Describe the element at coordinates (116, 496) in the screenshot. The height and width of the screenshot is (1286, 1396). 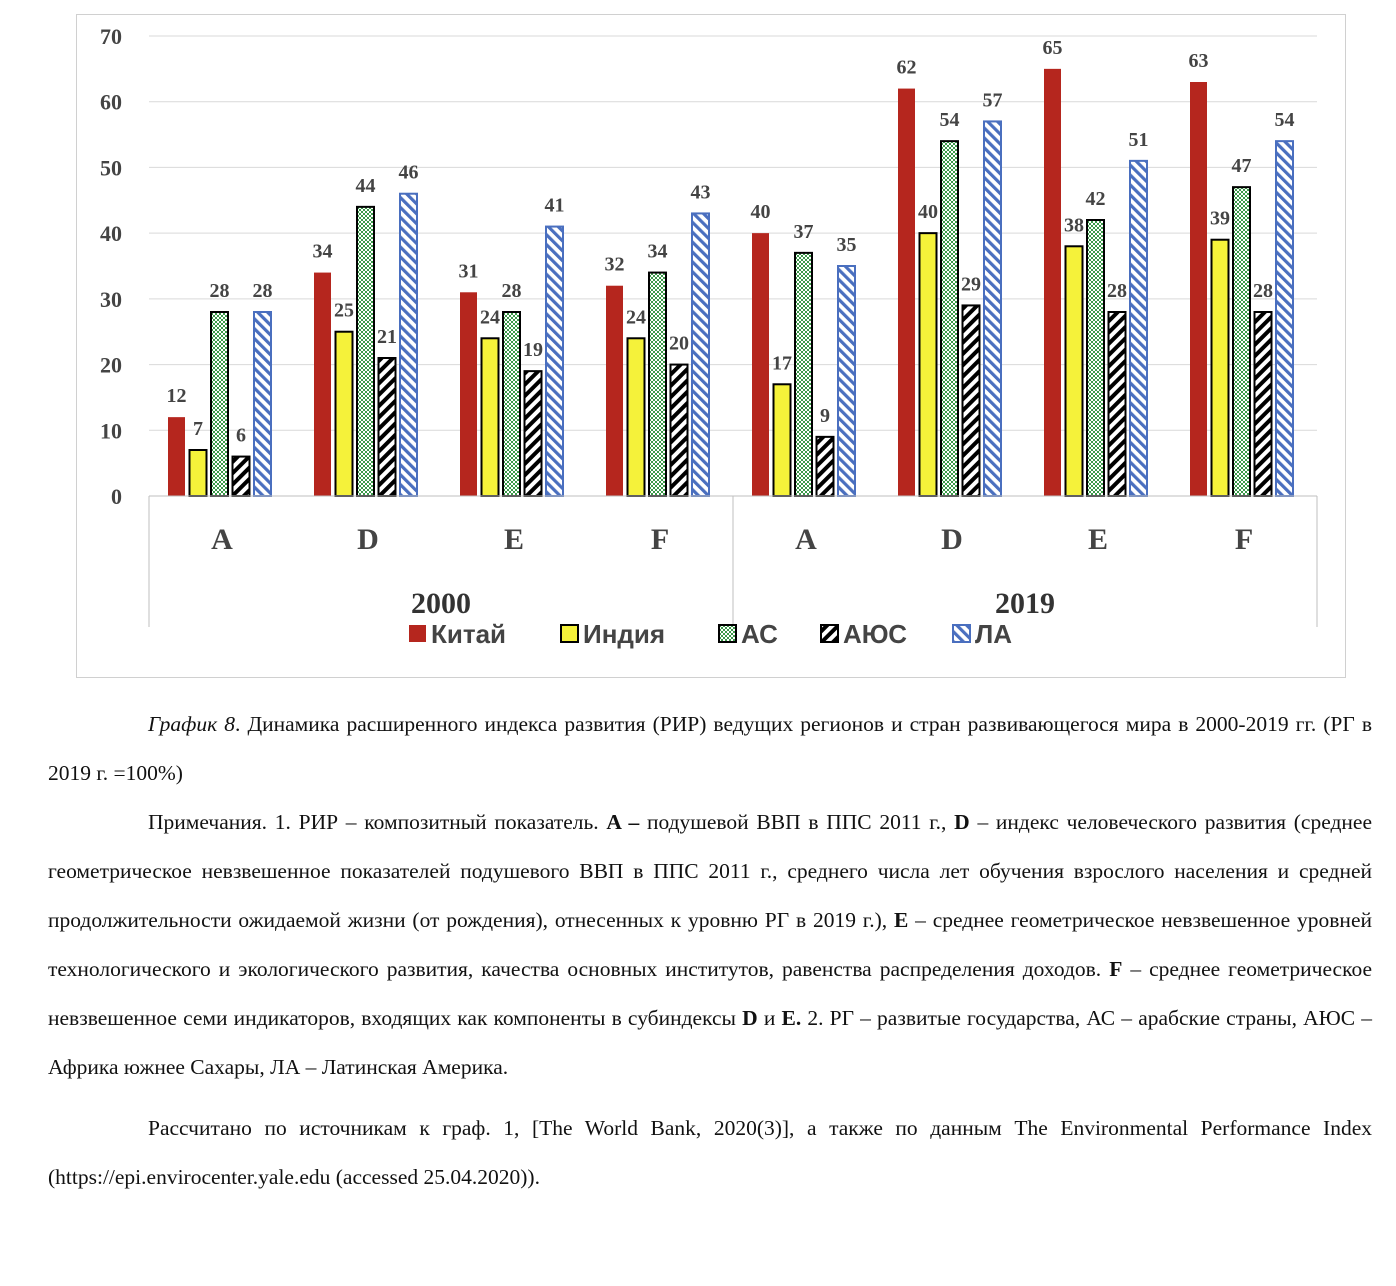
I see `y-tick-label: 0` at that location.